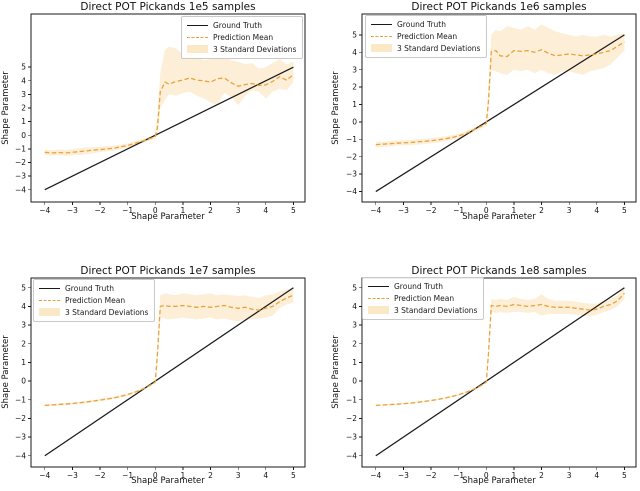 The image size is (640, 491). Describe the element at coordinates (499, 271) in the screenshot. I see `plot-title: Direct POT Pickands 1e8 samples` at that location.